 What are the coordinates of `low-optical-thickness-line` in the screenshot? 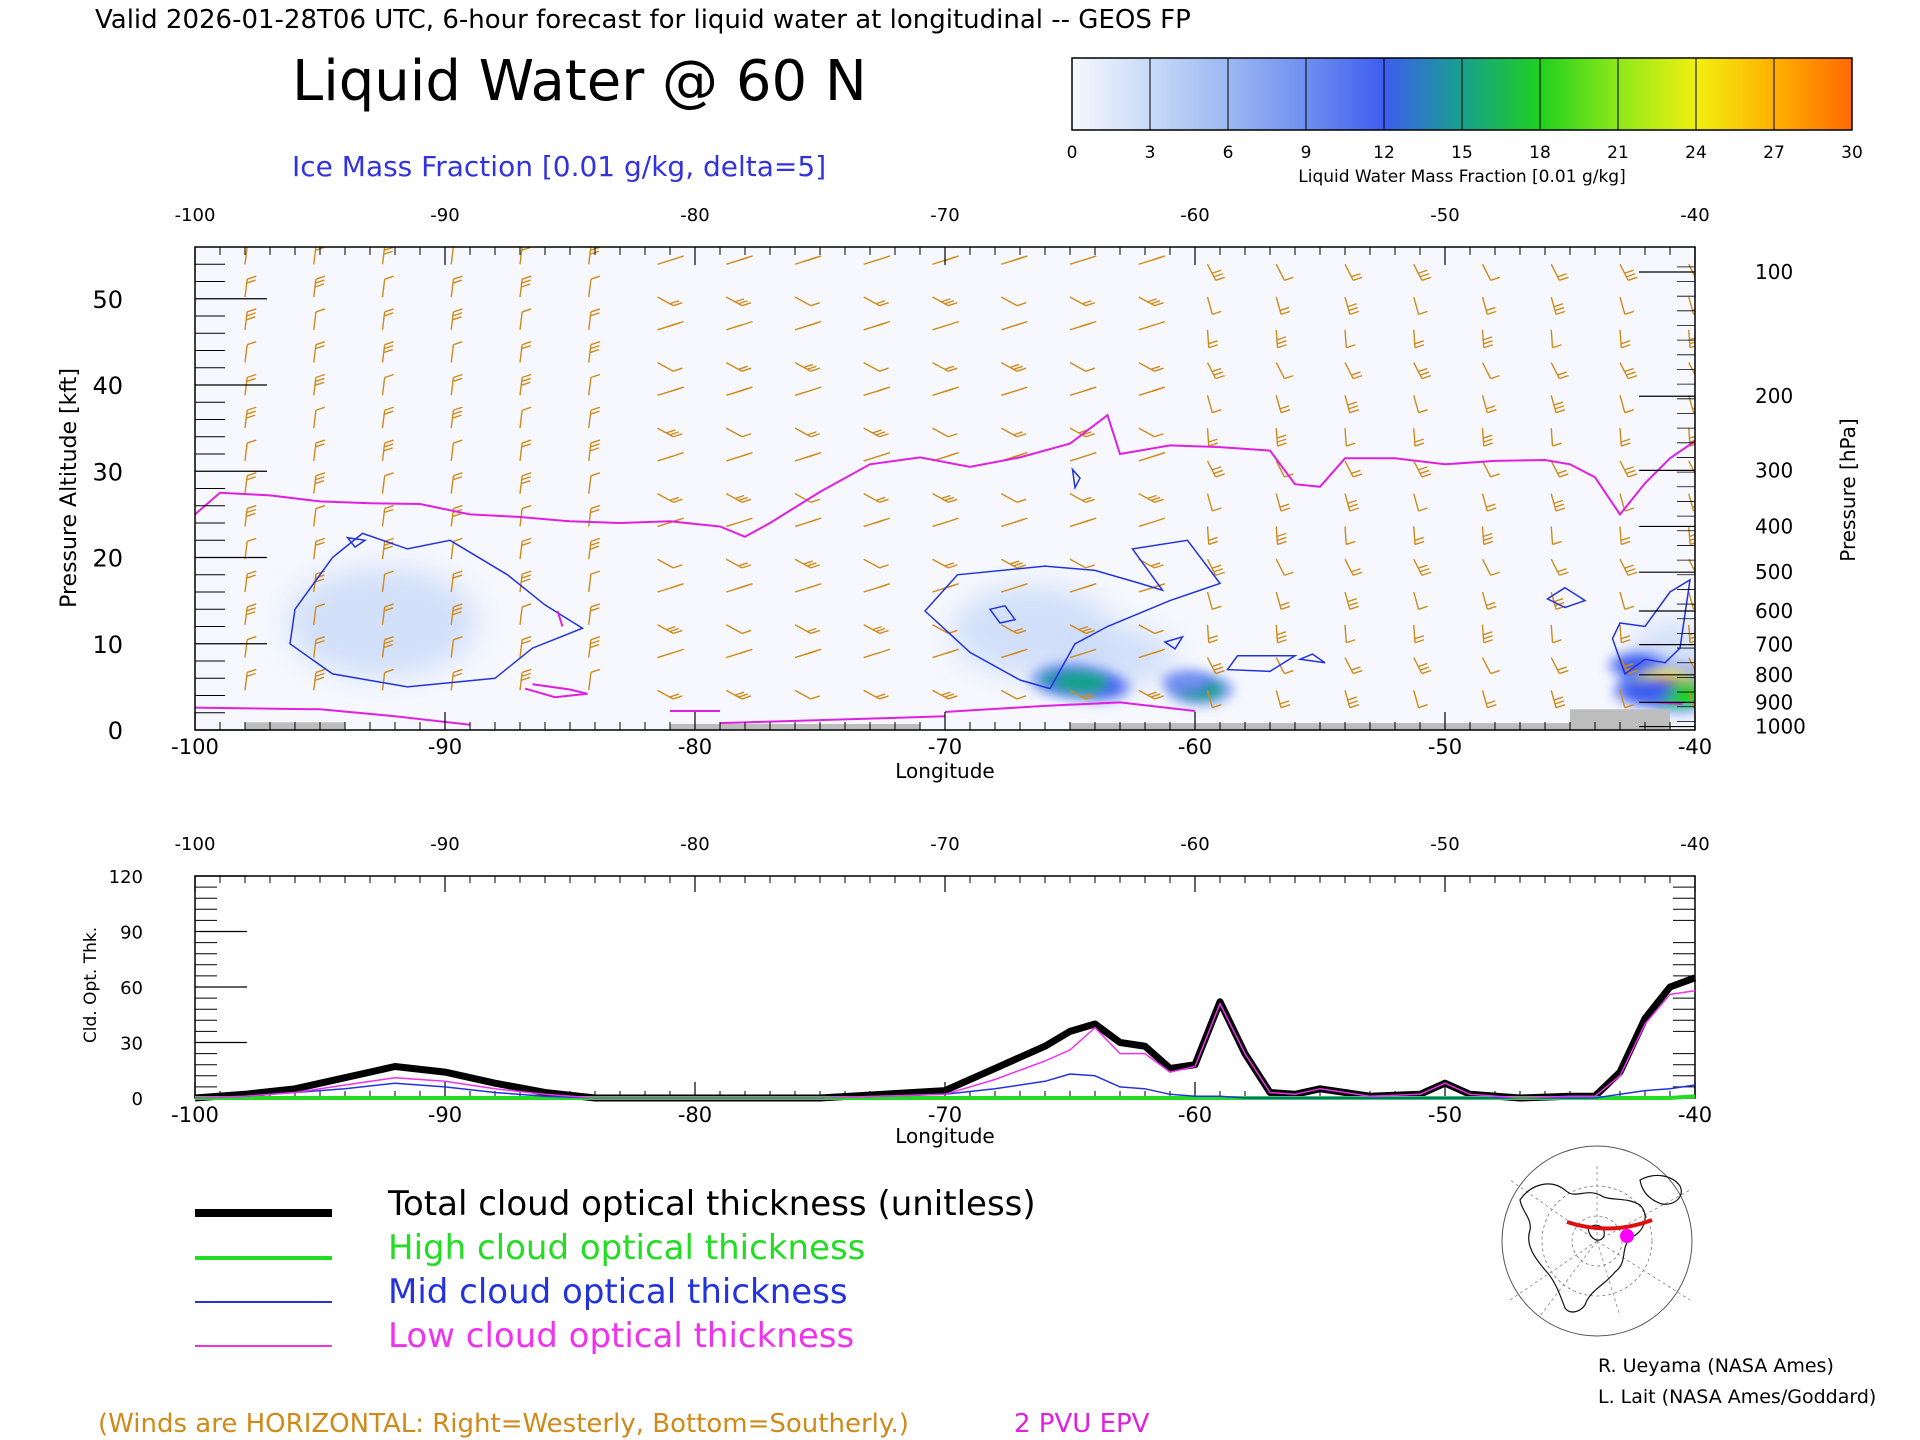 It's located at (945, 1044).